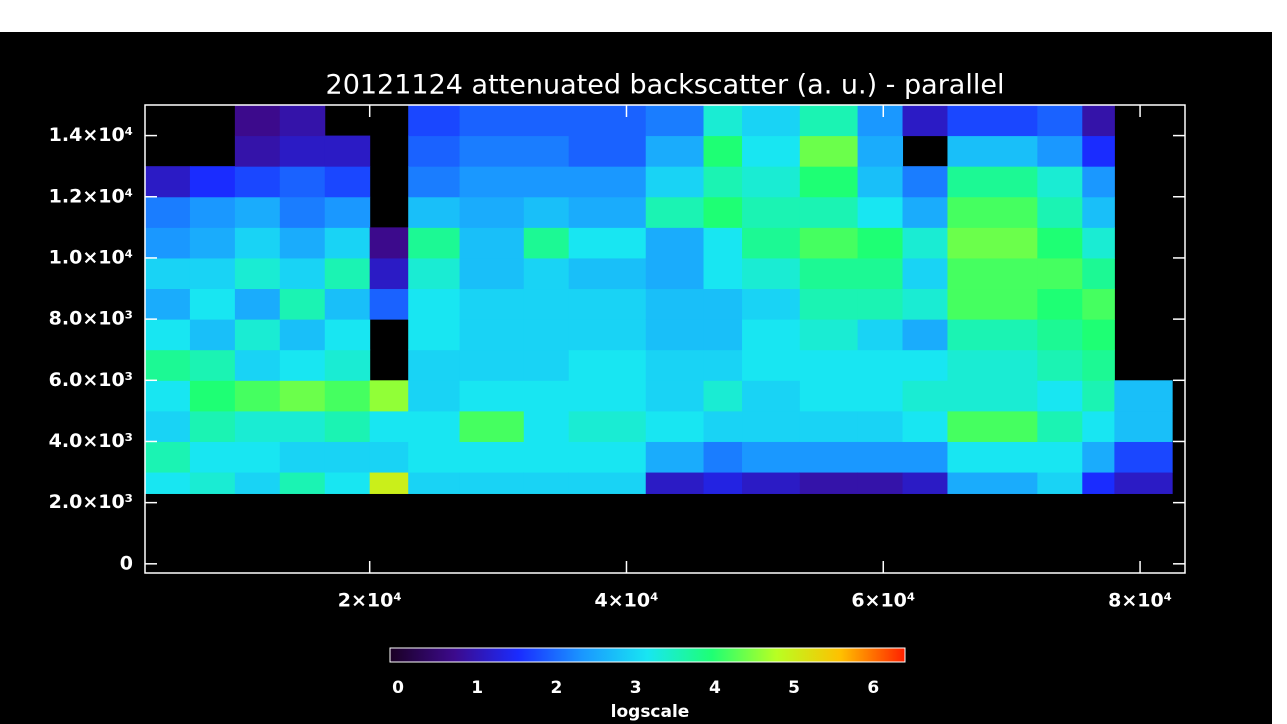 Image resolution: width=1287 pixels, height=724 pixels. I want to click on x-tick-label: 8×10⁴, so click(1140, 601).